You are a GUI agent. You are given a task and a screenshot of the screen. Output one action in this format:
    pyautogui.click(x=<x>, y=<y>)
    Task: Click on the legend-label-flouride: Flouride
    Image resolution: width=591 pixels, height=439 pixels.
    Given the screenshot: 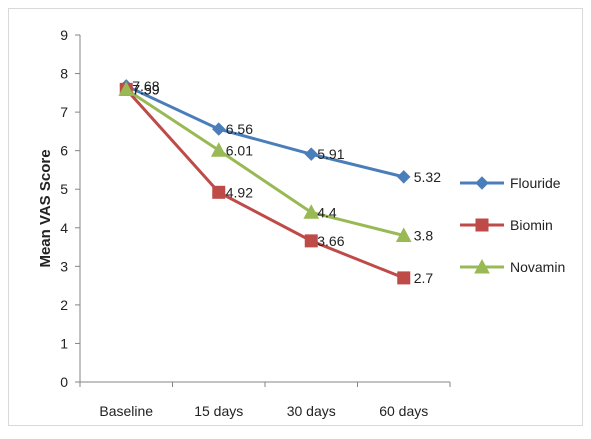 What is the action you would take?
    pyautogui.click(x=535, y=183)
    